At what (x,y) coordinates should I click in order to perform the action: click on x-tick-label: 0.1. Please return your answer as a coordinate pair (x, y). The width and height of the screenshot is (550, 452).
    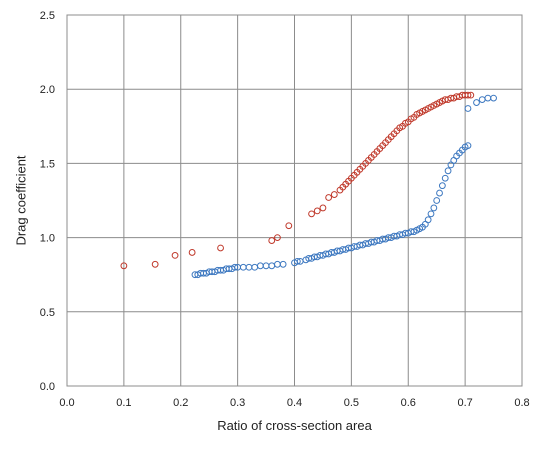
    Looking at the image, I should click on (123, 403).